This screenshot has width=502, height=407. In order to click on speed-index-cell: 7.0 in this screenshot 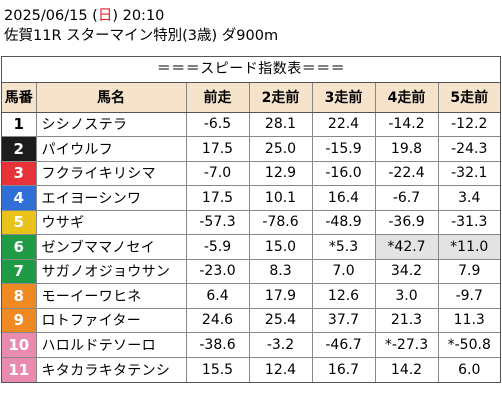, I will do `click(344, 271)`.